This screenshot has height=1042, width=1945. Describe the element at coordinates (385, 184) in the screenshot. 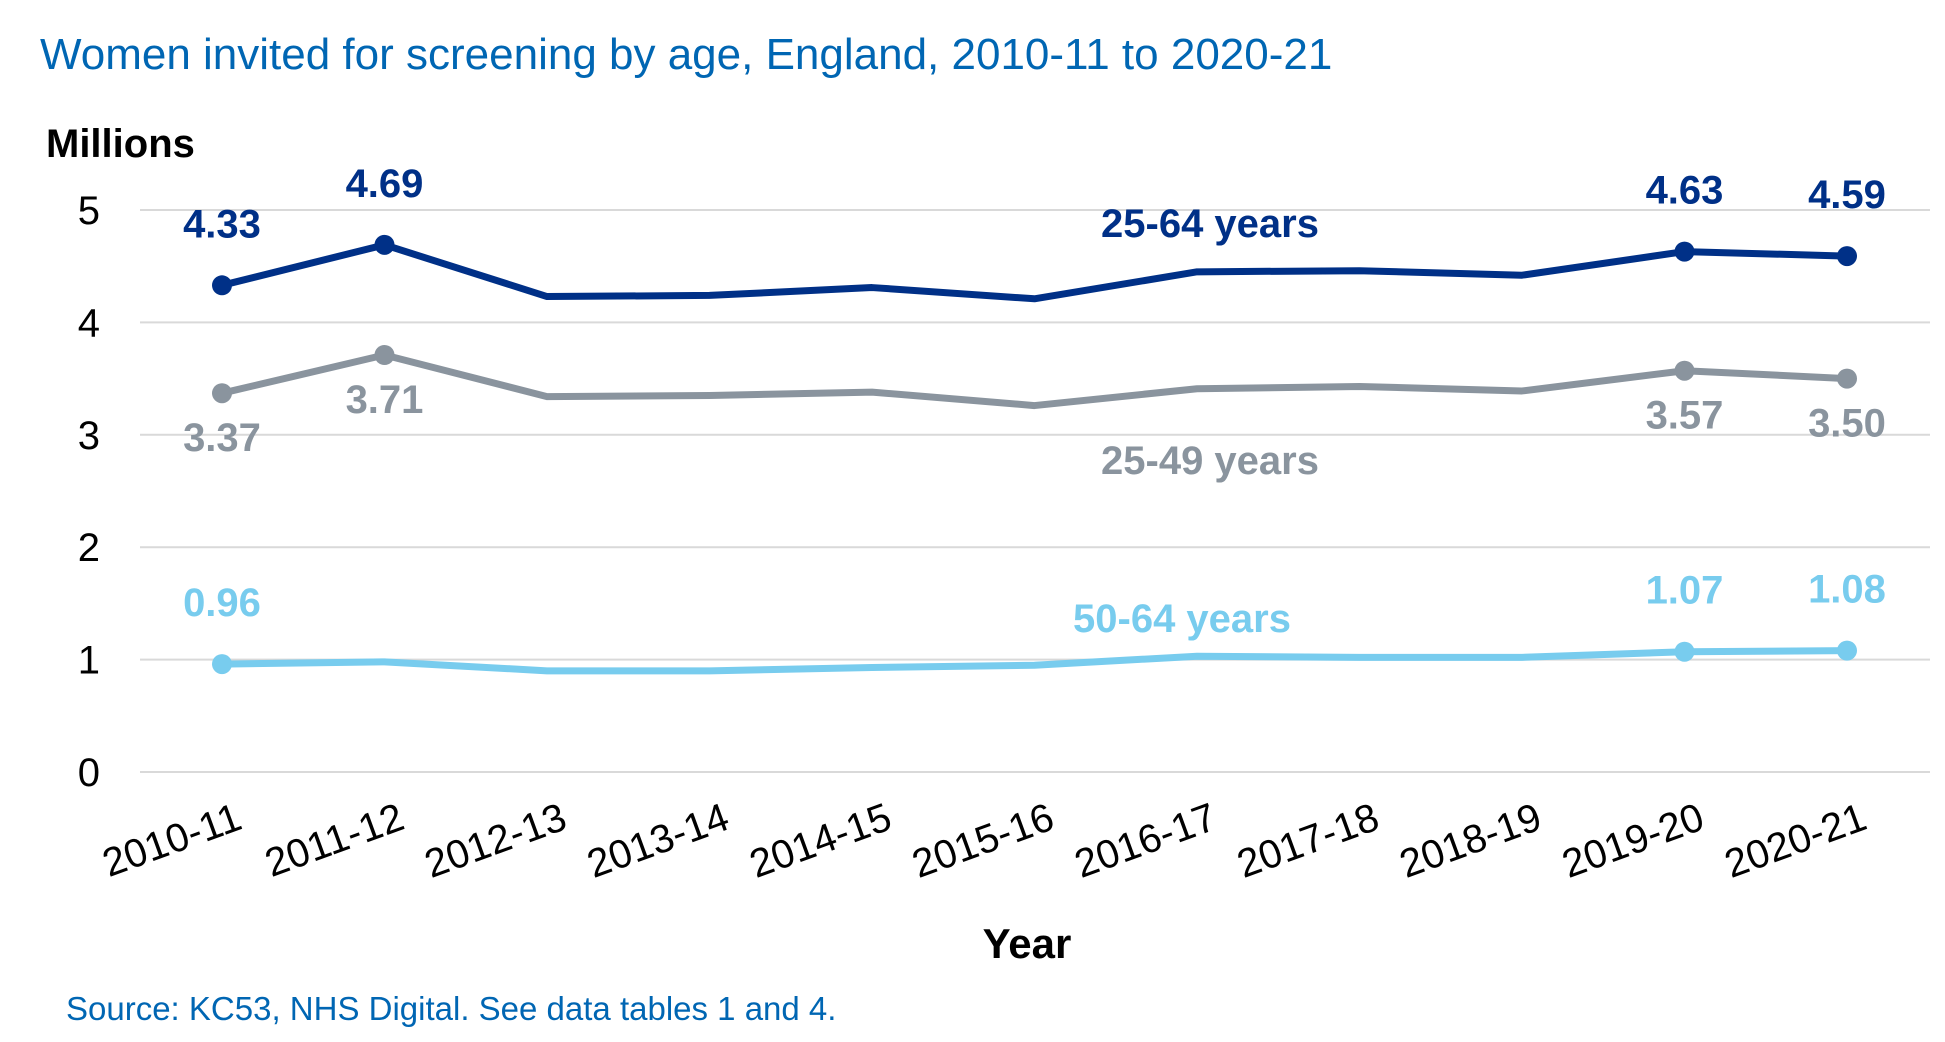

I see `data-label-25-64-years-1: 4.69` at that location.